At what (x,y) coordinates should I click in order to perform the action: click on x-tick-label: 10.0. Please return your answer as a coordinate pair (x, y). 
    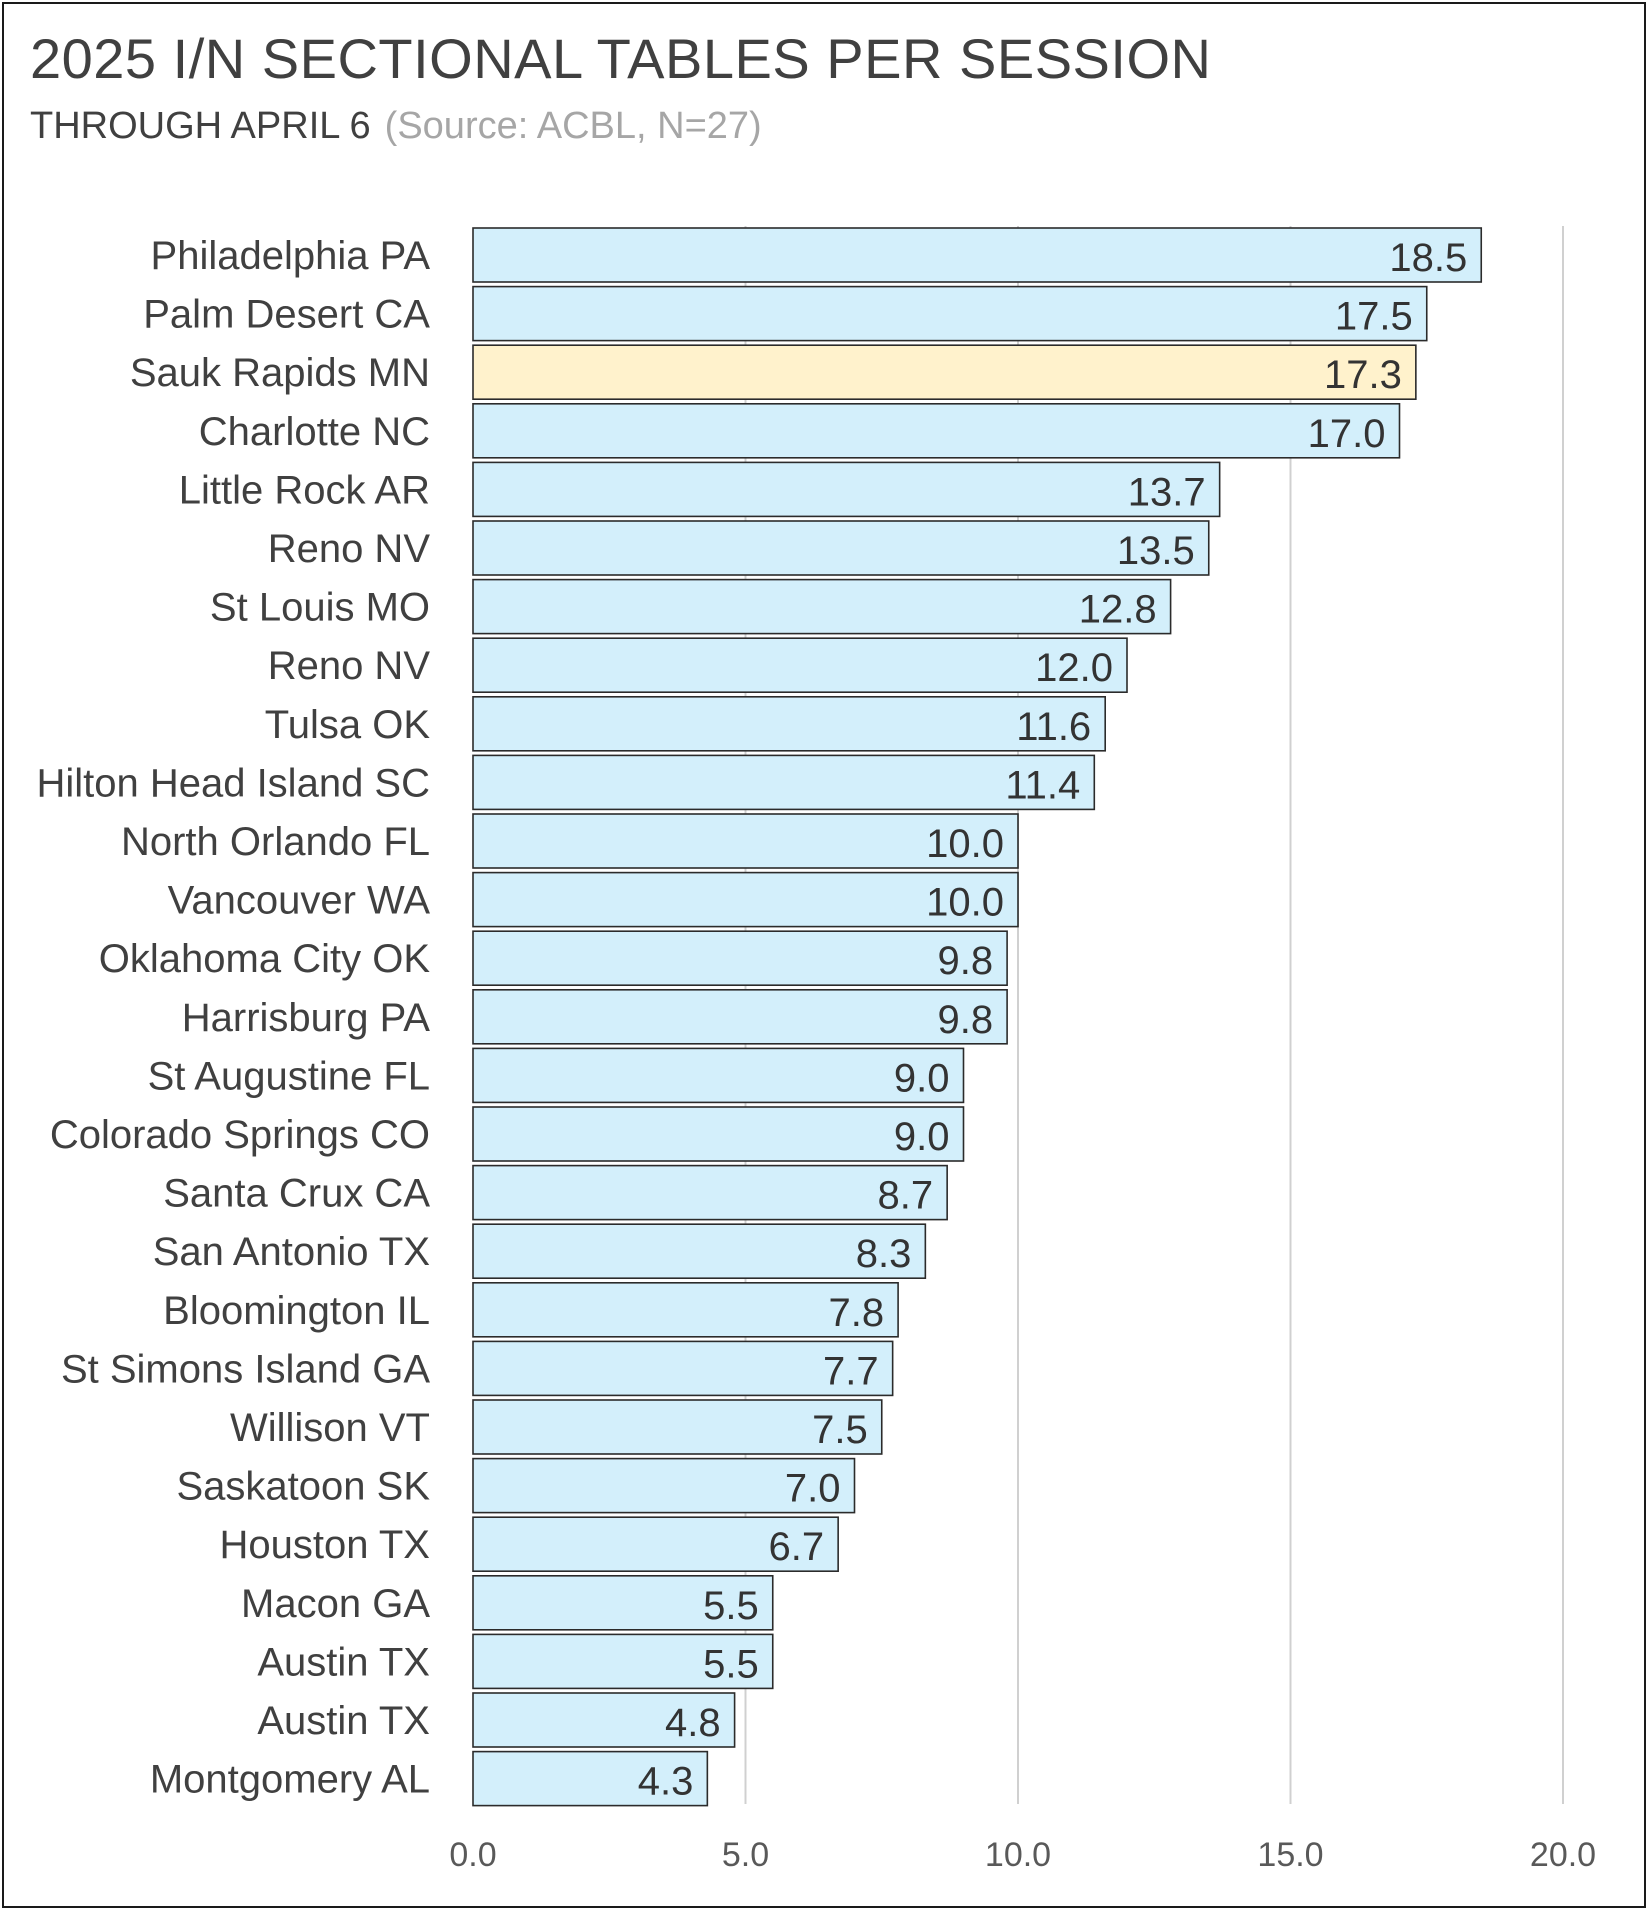
    Looking at the image, I should click on (1018, 1855).